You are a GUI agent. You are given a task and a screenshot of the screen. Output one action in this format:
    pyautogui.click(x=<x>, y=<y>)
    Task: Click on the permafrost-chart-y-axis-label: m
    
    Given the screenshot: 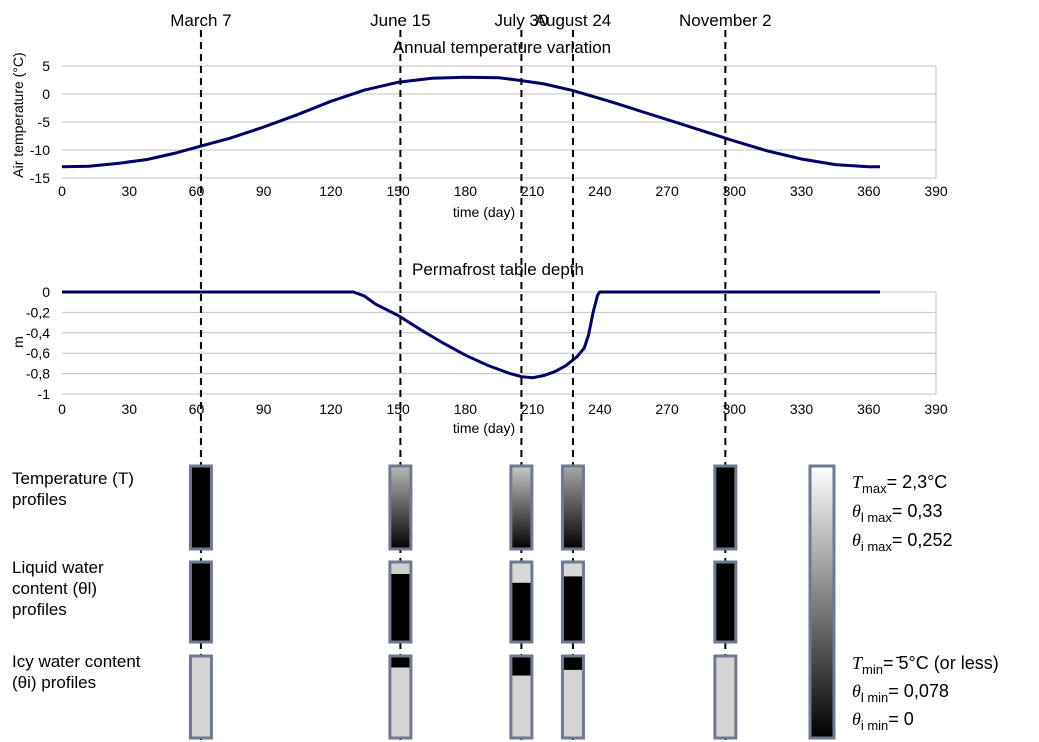 What is the action you would take?
    pyautogui.click(x=18, y=342)
    